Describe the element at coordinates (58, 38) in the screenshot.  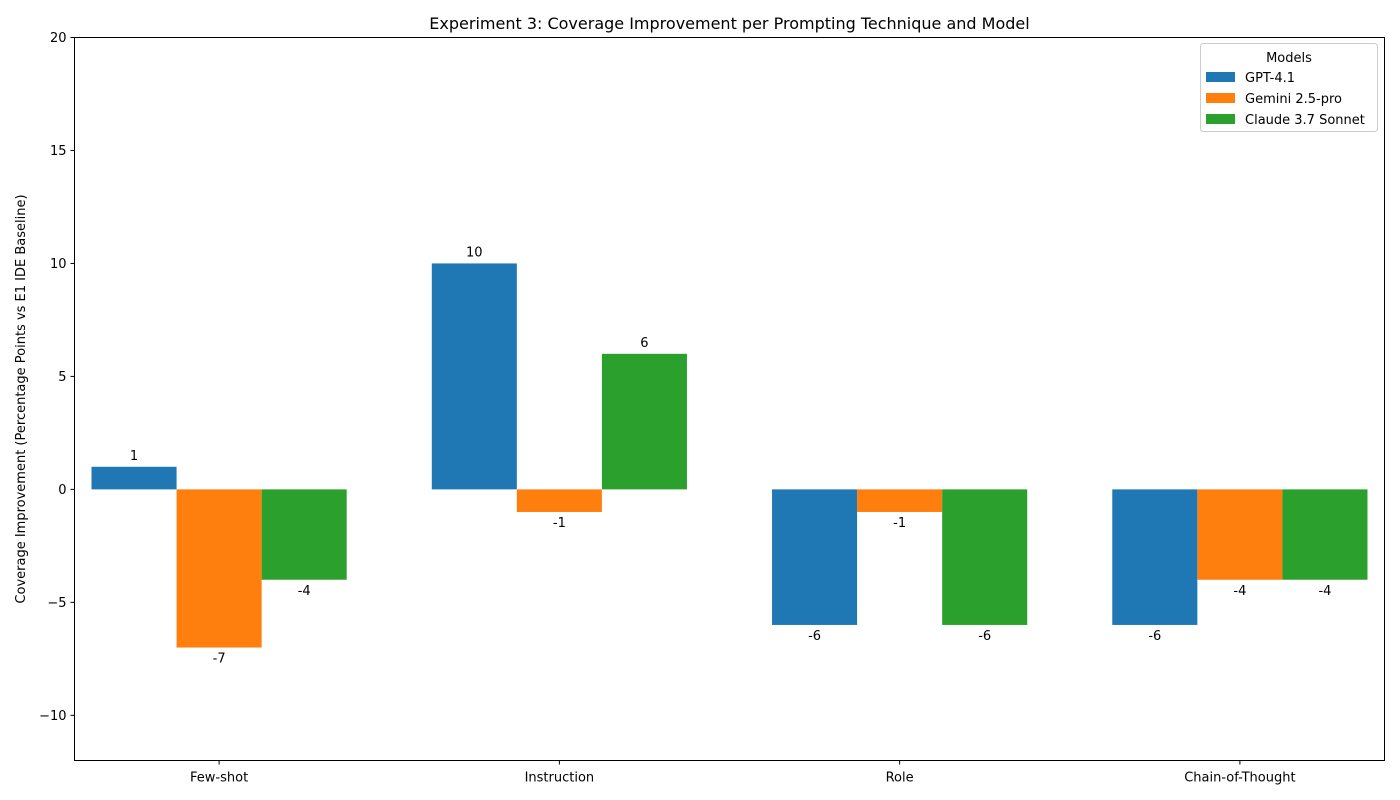
I see `y-tick-label: 20` at that location.